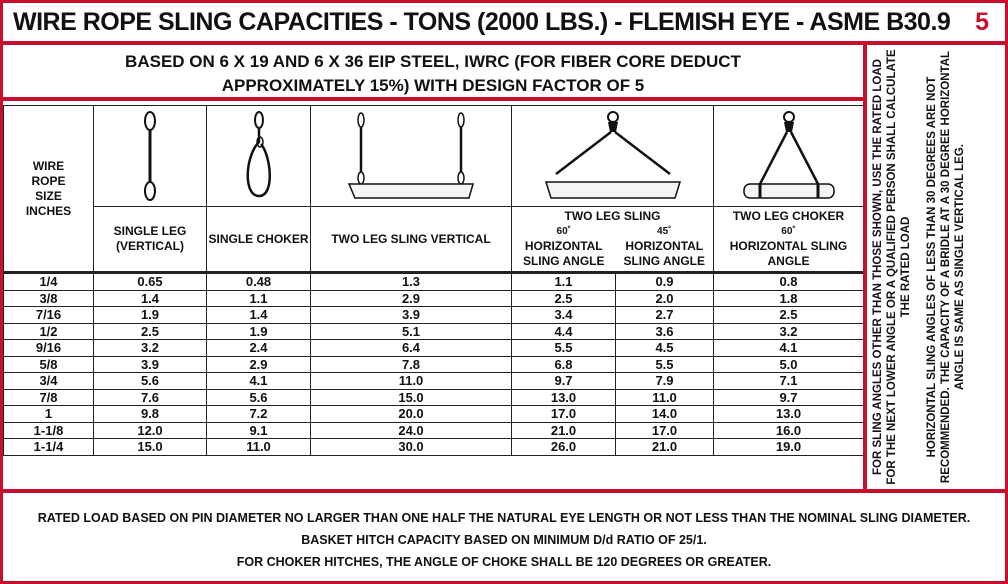  Describe the element at coordinates (411, 414) in the screenshot. I see `two-leg-vertical-cell: 20.0` at that location.